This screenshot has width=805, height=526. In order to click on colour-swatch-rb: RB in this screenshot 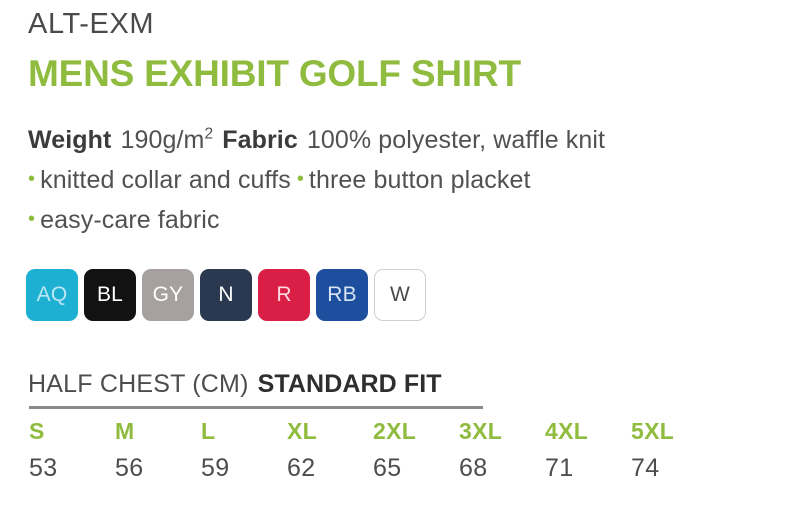, I will do `click(342, 295)`.